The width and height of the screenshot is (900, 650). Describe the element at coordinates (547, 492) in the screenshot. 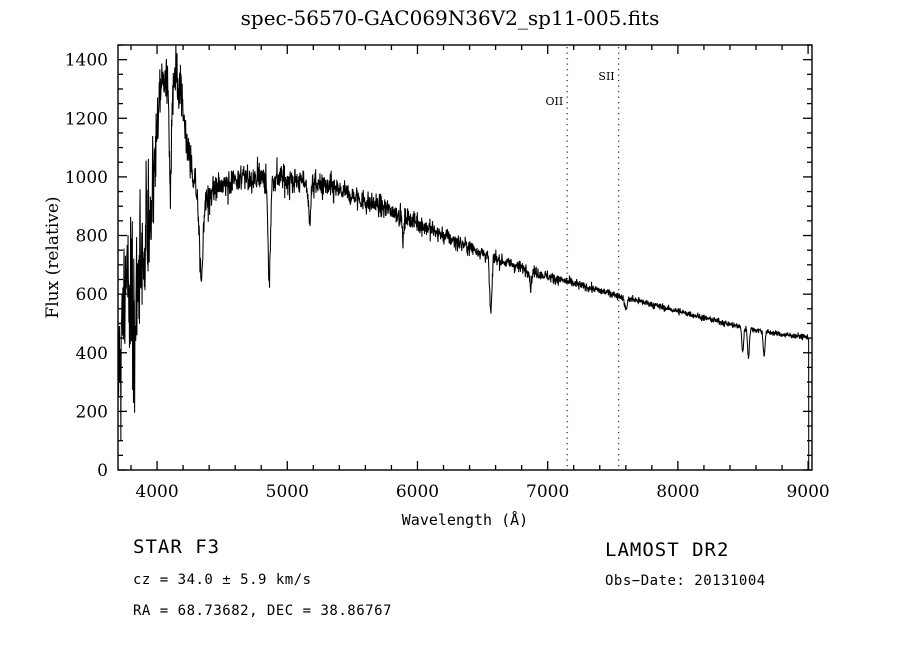

I see `x-tick-label: 7000` at that location.